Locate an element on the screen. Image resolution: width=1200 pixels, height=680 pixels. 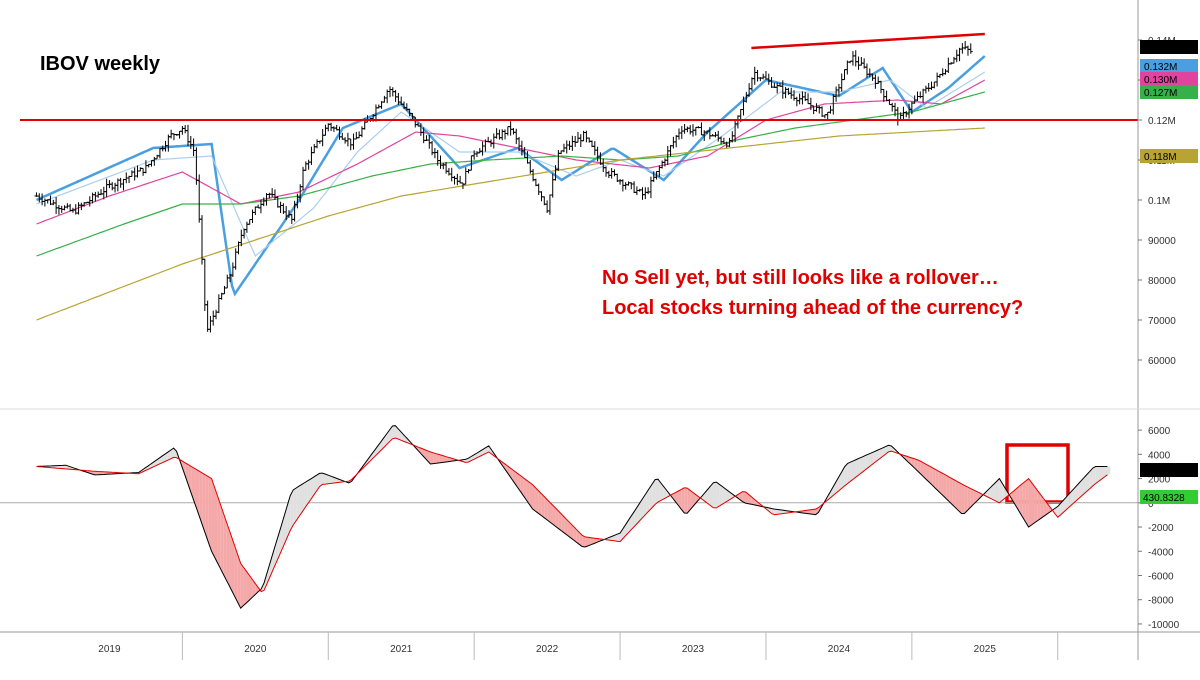
x-tick-label: 2022 is located at coordinates (547, 649).